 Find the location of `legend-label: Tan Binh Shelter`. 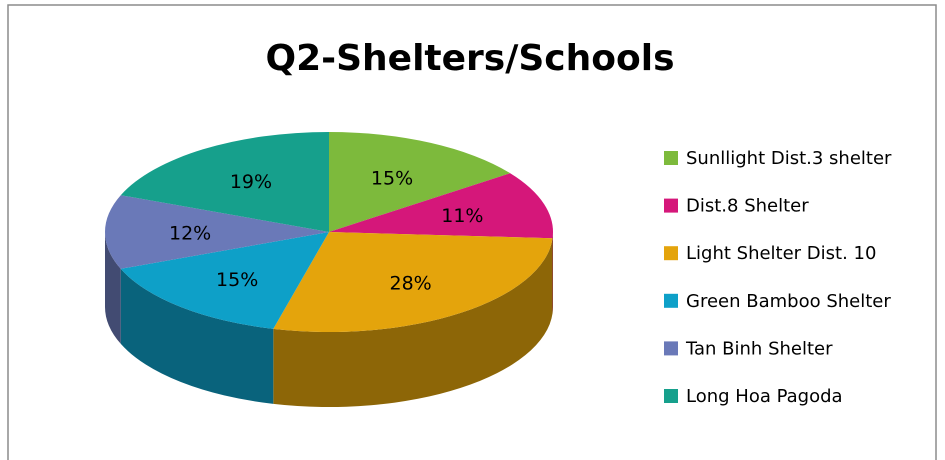

legend-label: Tan Binh Shelter is located at coordinates (759, 348).